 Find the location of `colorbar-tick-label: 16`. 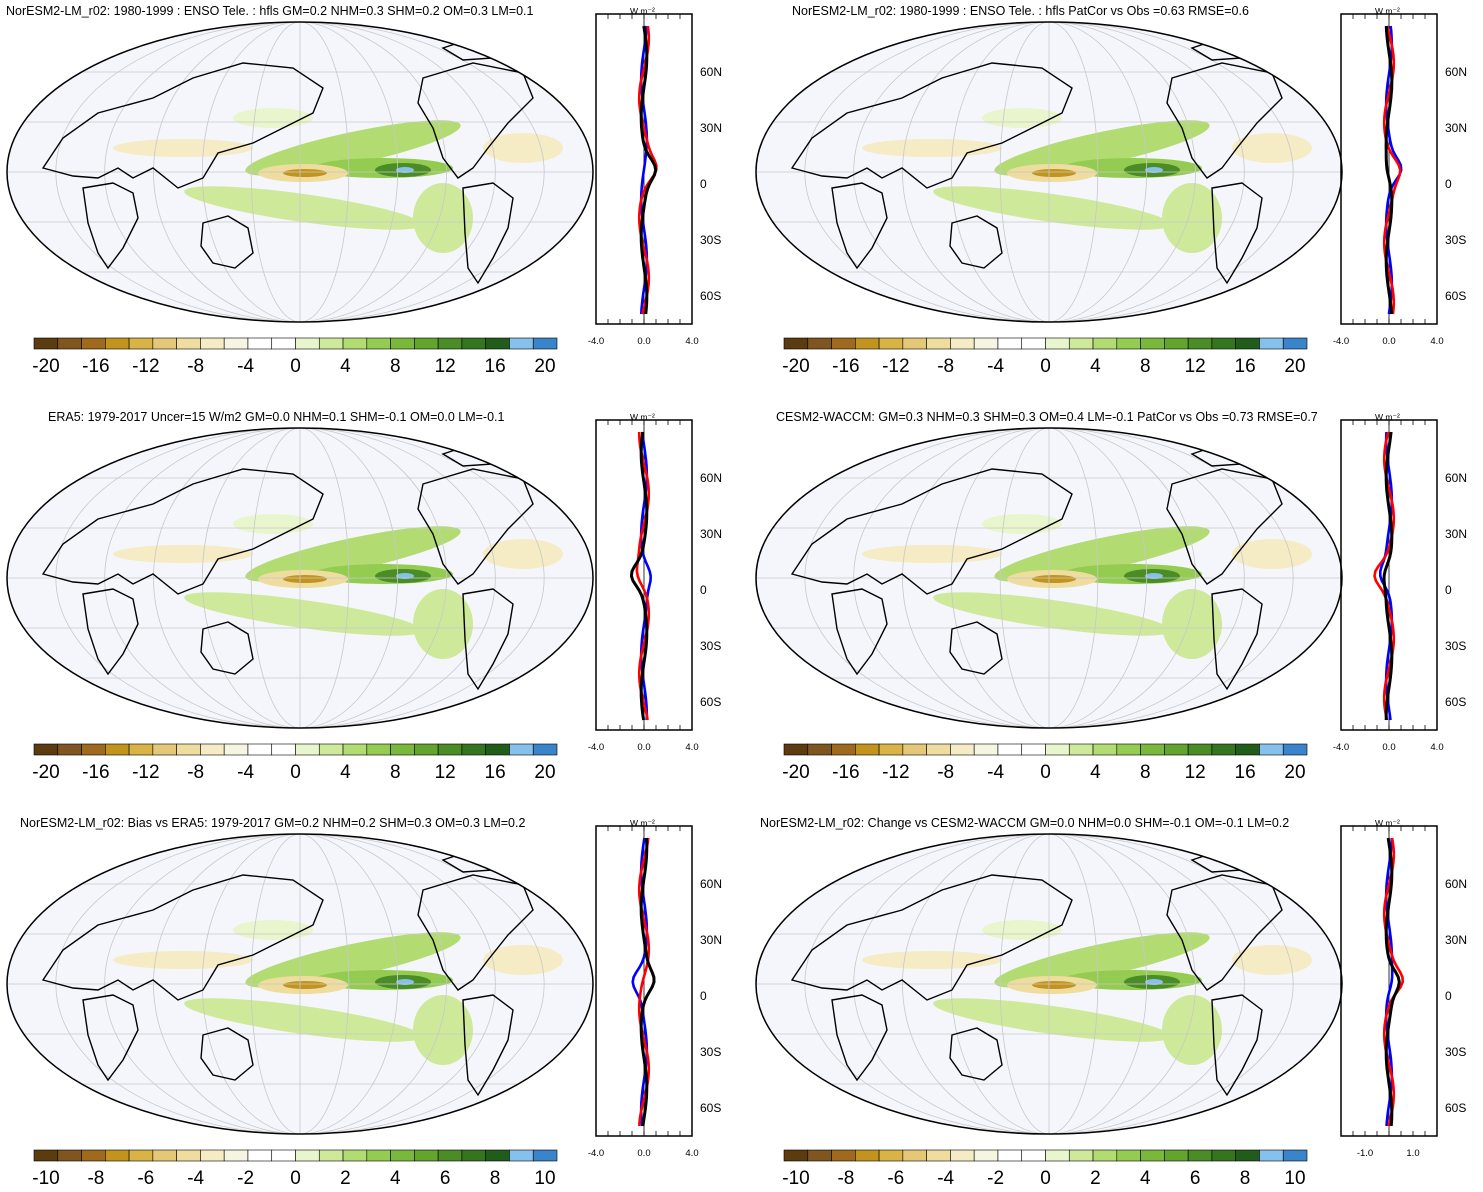

colorbar-tick-label: 16 is located at coordinates (1245, 366).